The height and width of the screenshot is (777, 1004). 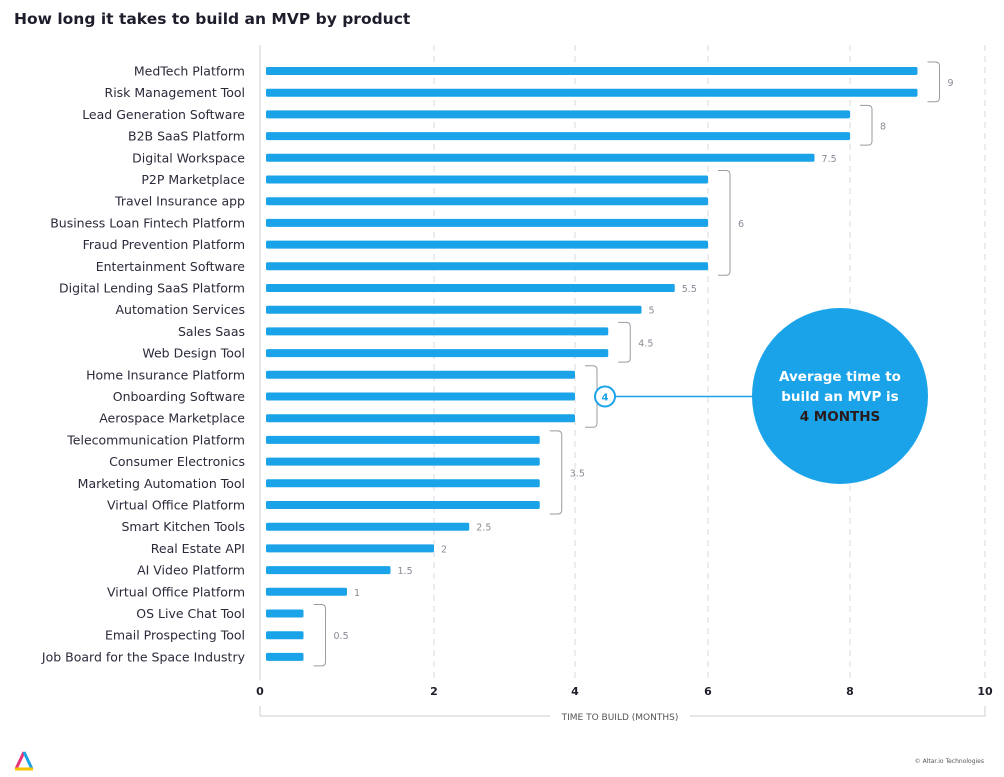 I want to click on bar-value-label: 1, so click(x=357, y=593).